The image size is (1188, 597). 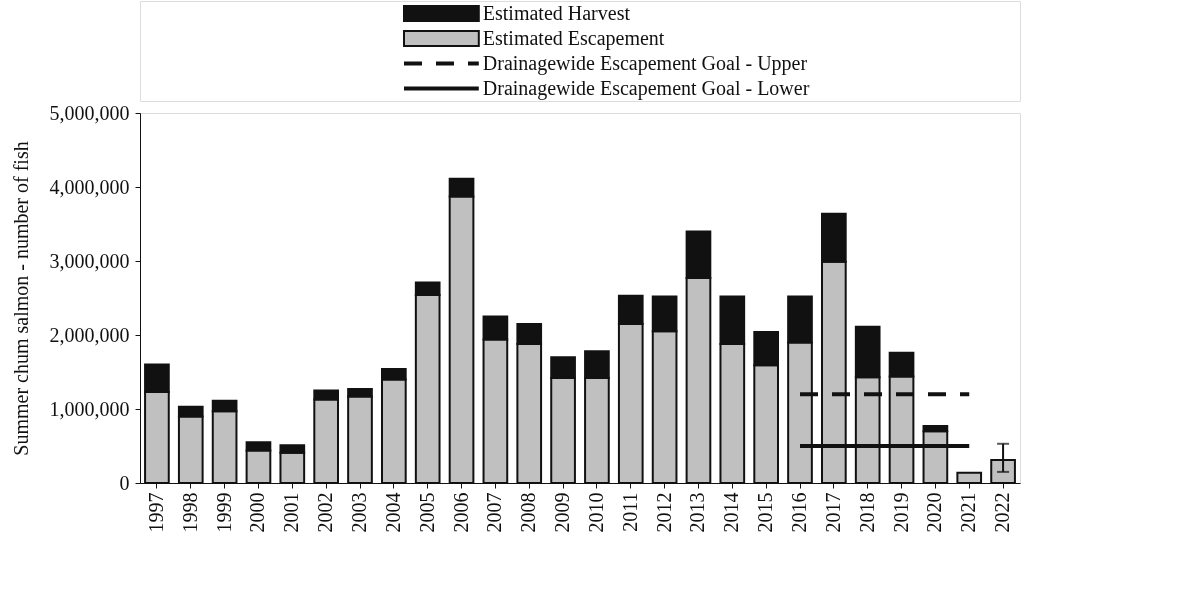 I want to click on x-tick-label: 2019, so click(x=900, y=512).